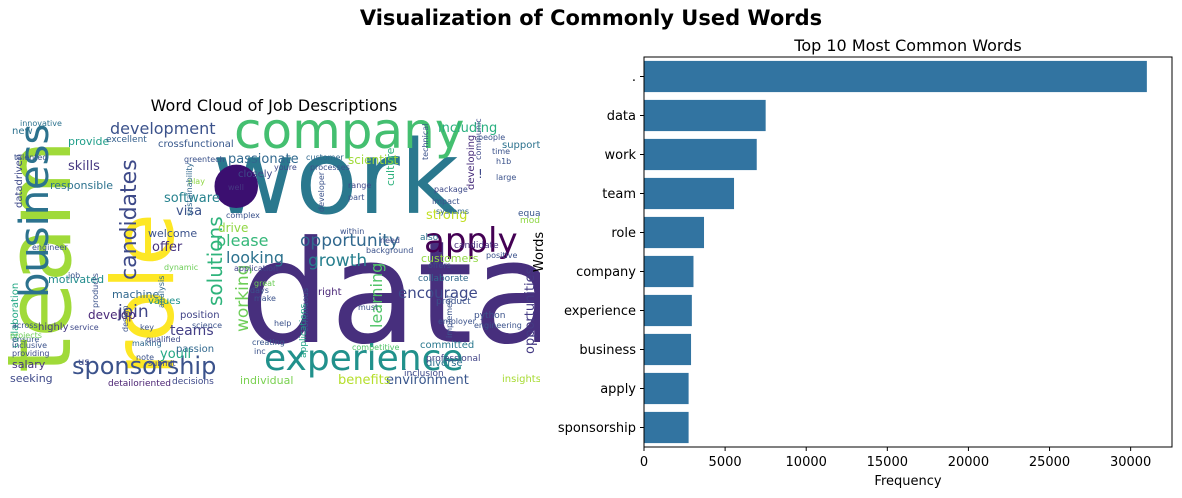 Image resolution: width=1182 pixels, height=498 pixels. What do you see at coordinates (89, 141) in the screenshot?
I see `word-cloud-word: provide` at bounding box center [89, 141].